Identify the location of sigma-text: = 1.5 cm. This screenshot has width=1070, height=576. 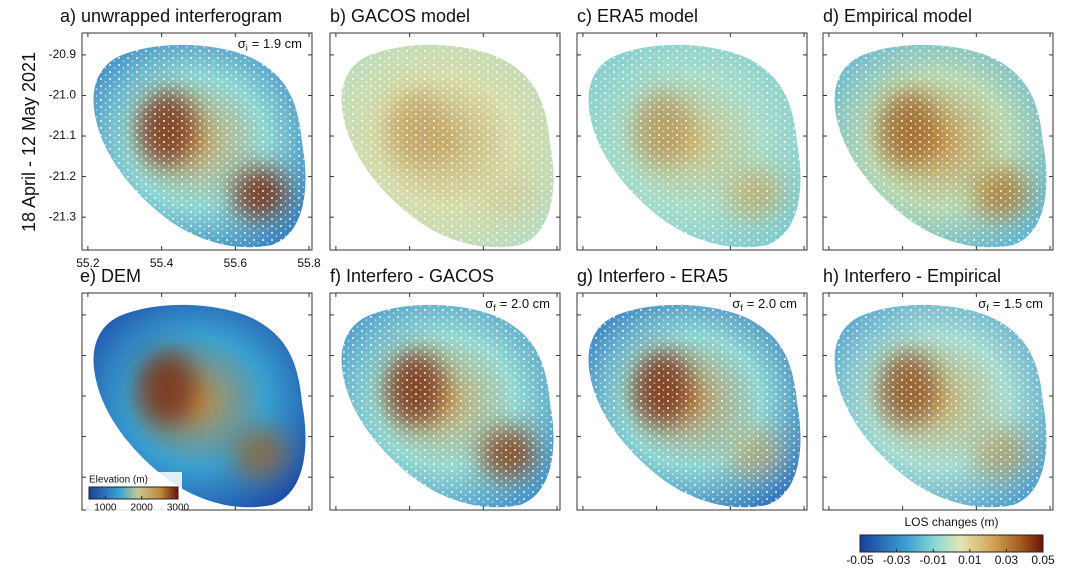
(1018, 303).